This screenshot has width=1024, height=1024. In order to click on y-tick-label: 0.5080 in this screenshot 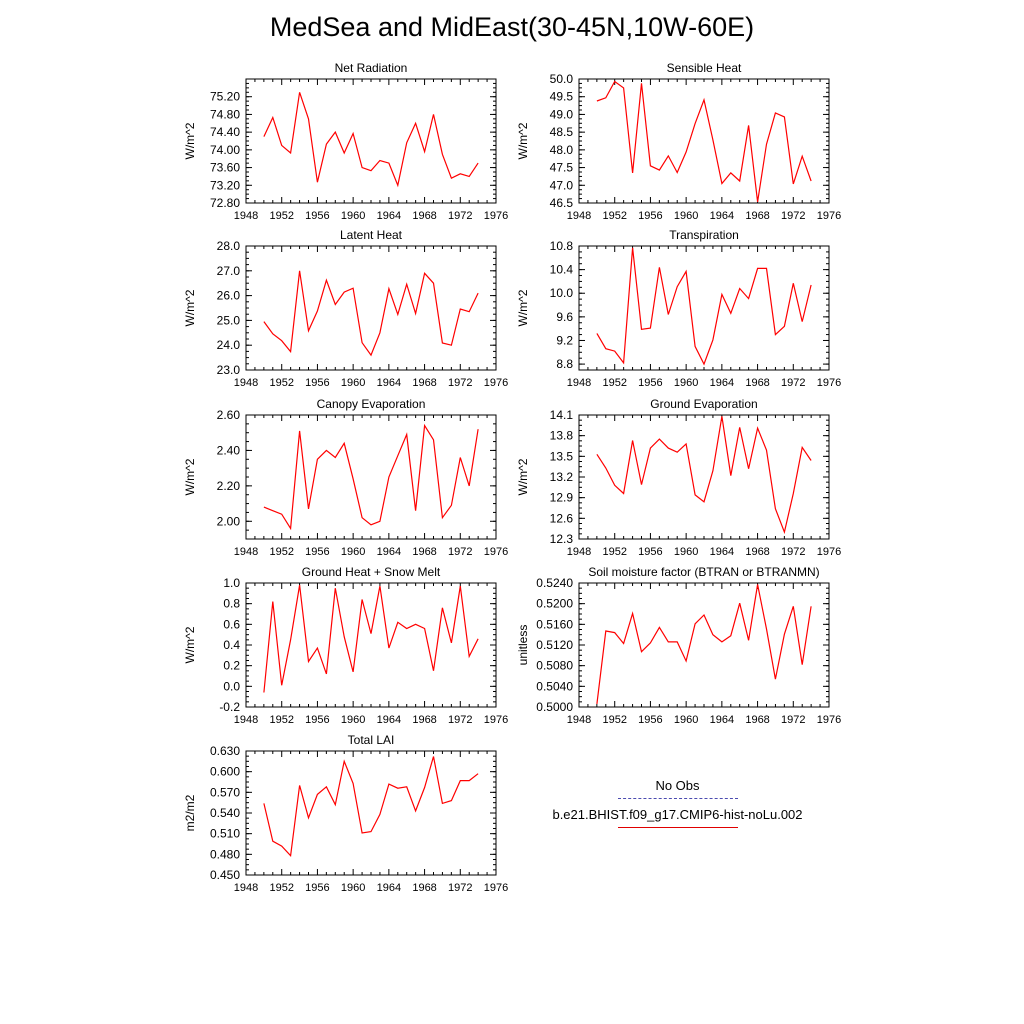, I will do `click(554, 666)`.